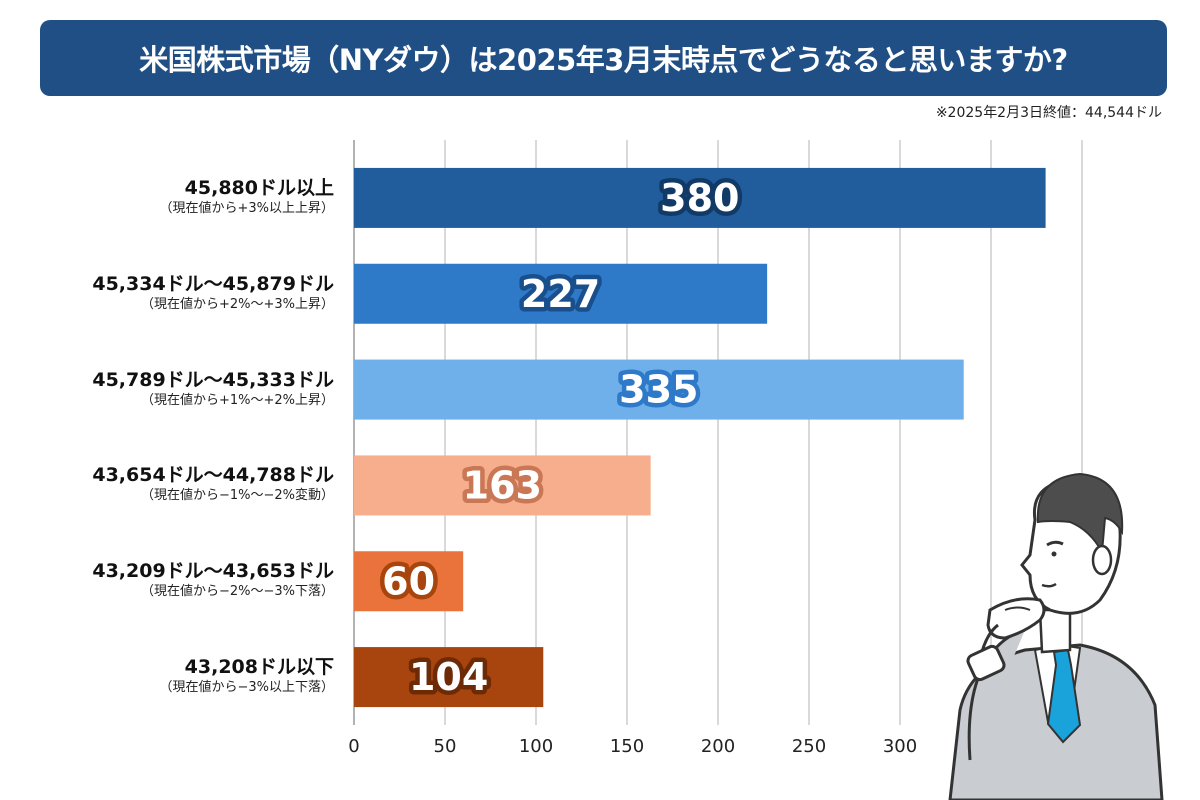 The height and width of the screenshot is (800, 1200). What do you see at coordinates (536, 746) in the screenshot?
I see `x-tick-label: 100` at bounding box center [536, 746].